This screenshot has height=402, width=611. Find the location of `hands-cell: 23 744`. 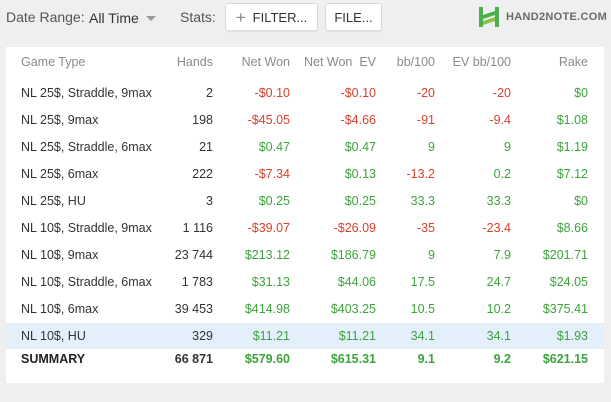

hands-cell: 23 744 is located at coordinates (193, 255).